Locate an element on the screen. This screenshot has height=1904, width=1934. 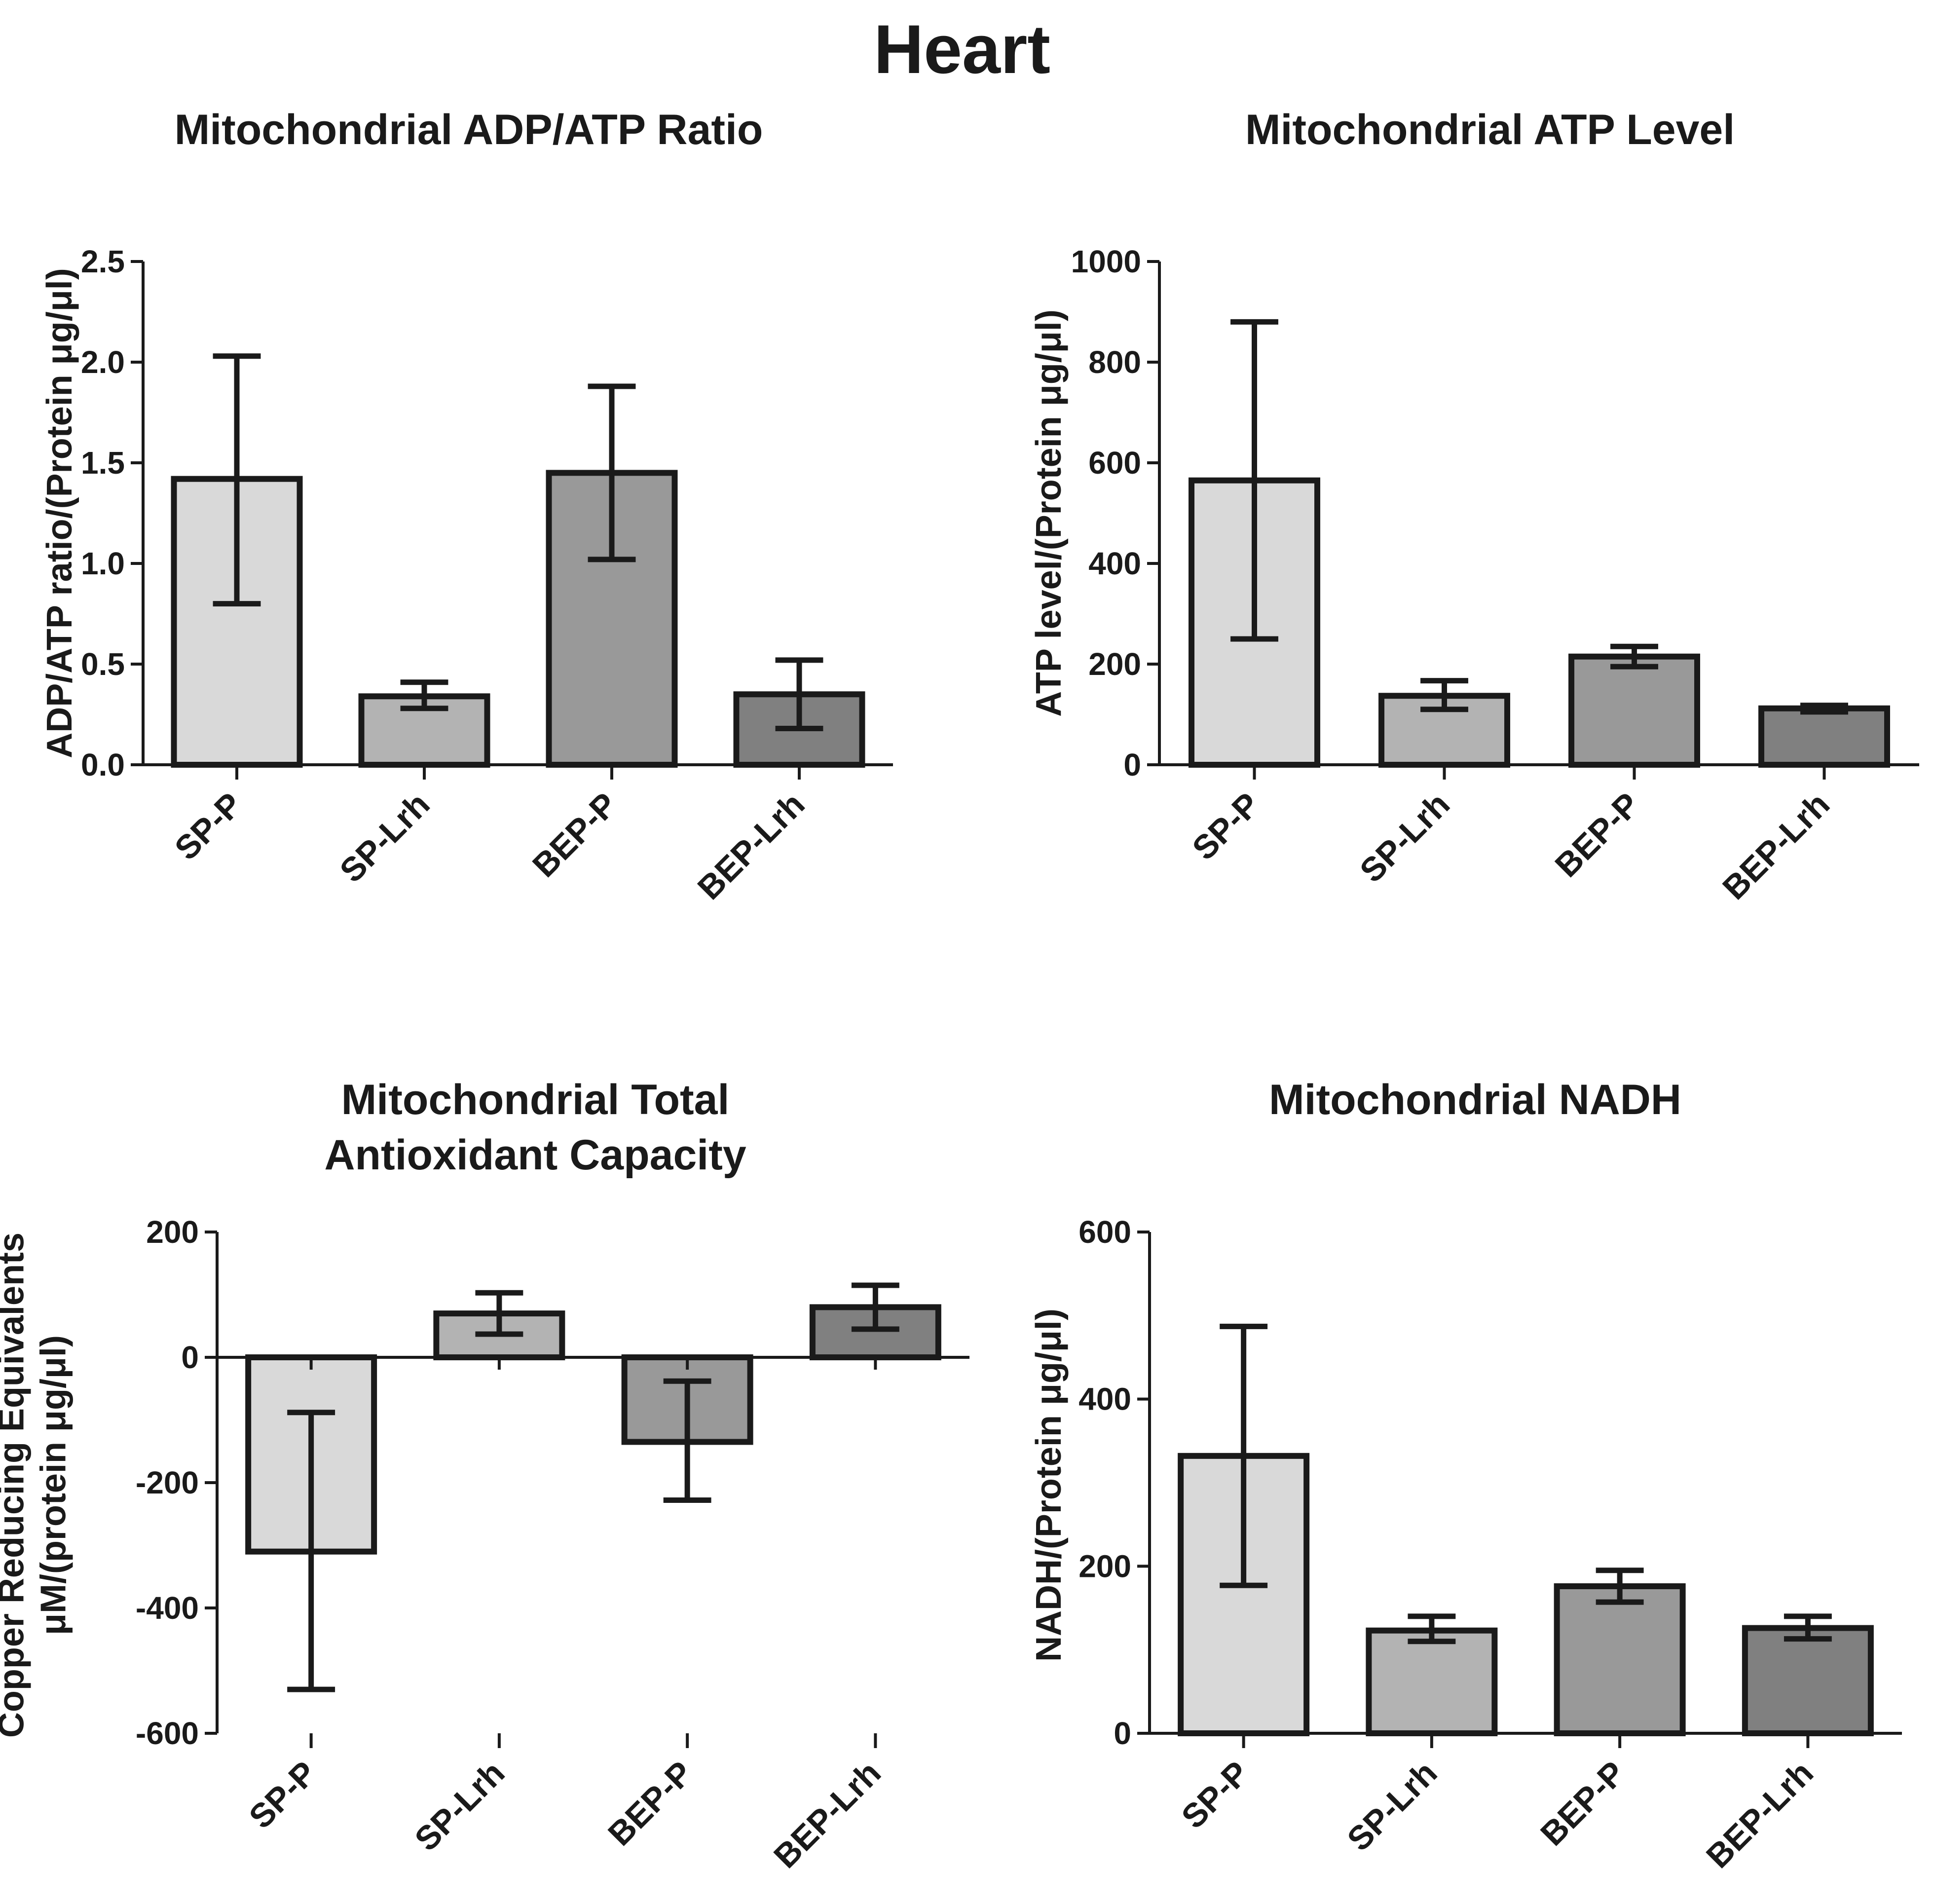
y-tick-label: 1.5 is located at coordinates (103, 463).